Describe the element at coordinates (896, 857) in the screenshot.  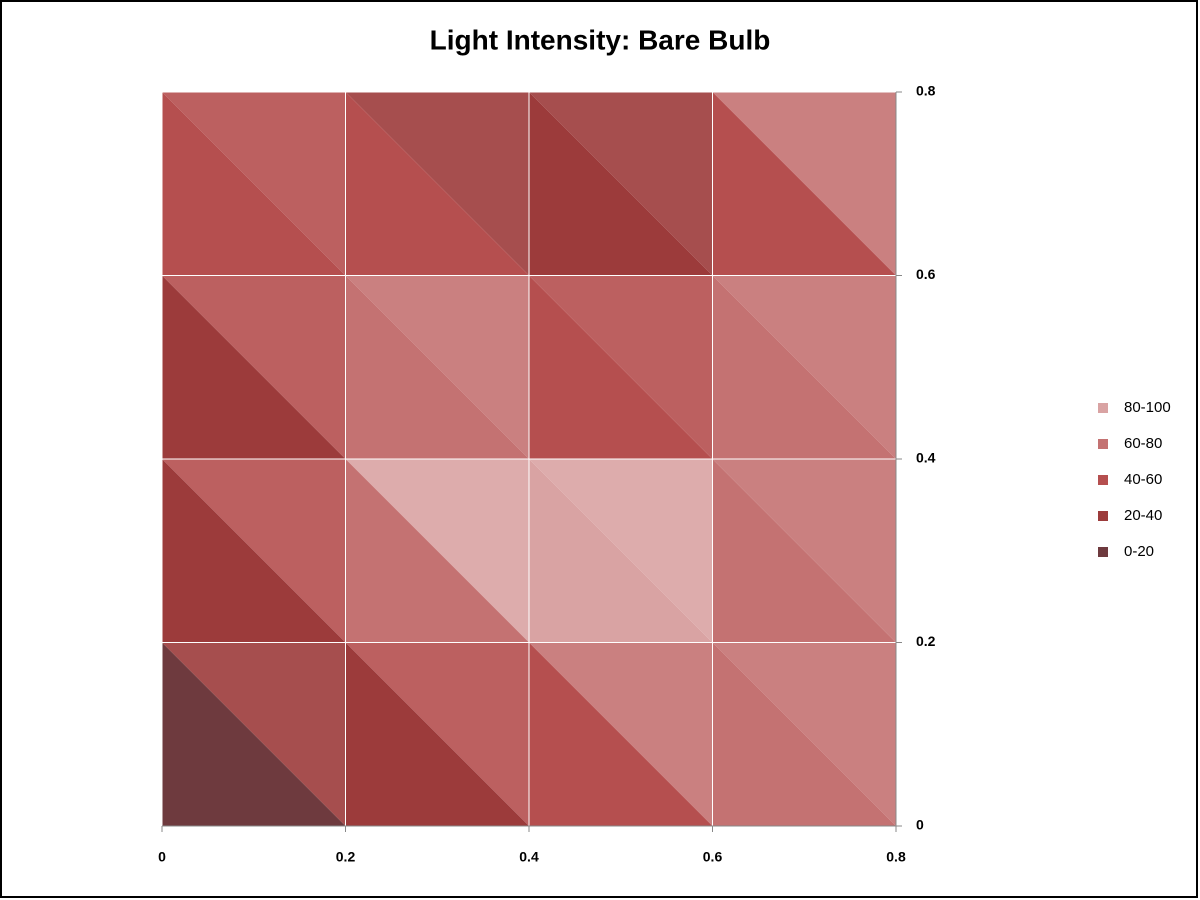
I see `x-tick-label: 0.8` at that location.